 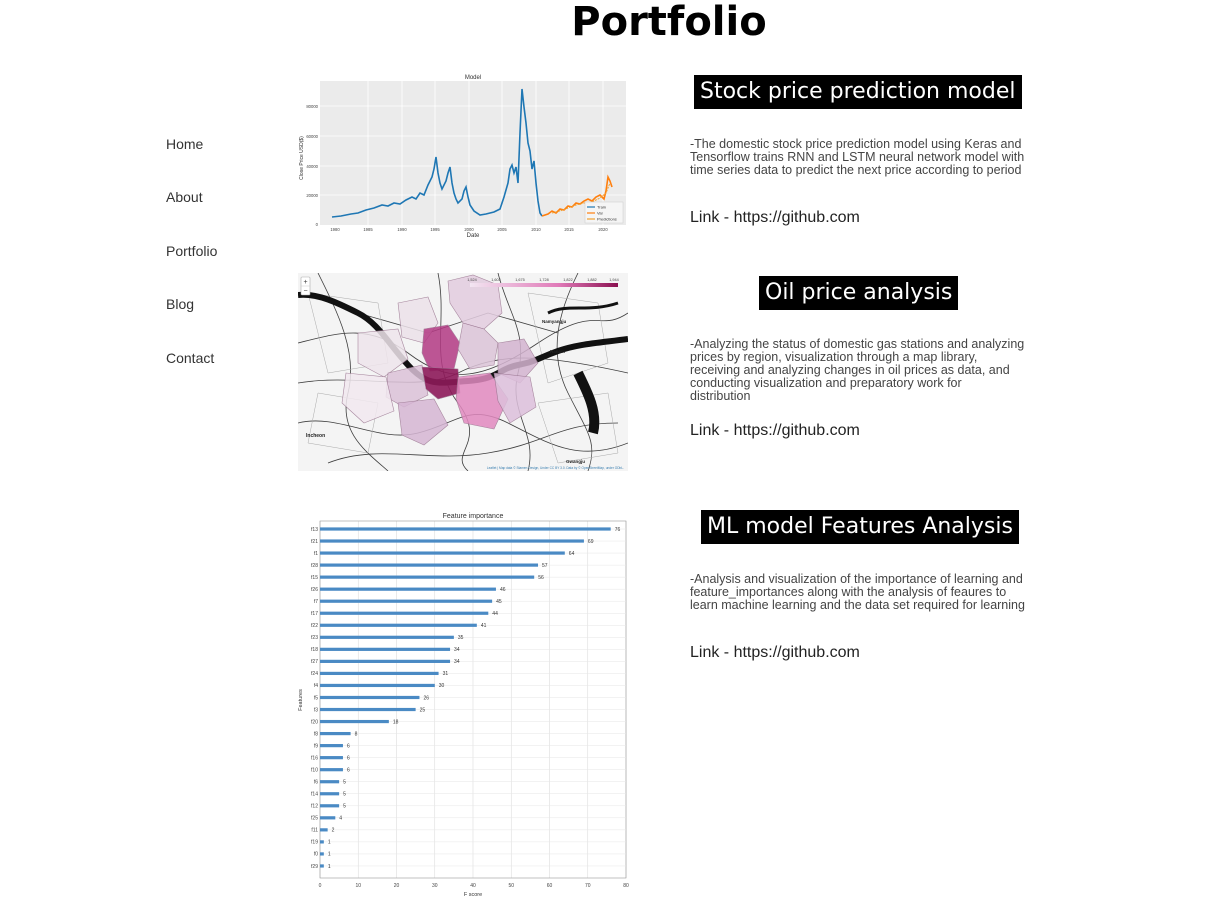 I want to click on stock-xtick: 1995, so click(x=435, y=229).